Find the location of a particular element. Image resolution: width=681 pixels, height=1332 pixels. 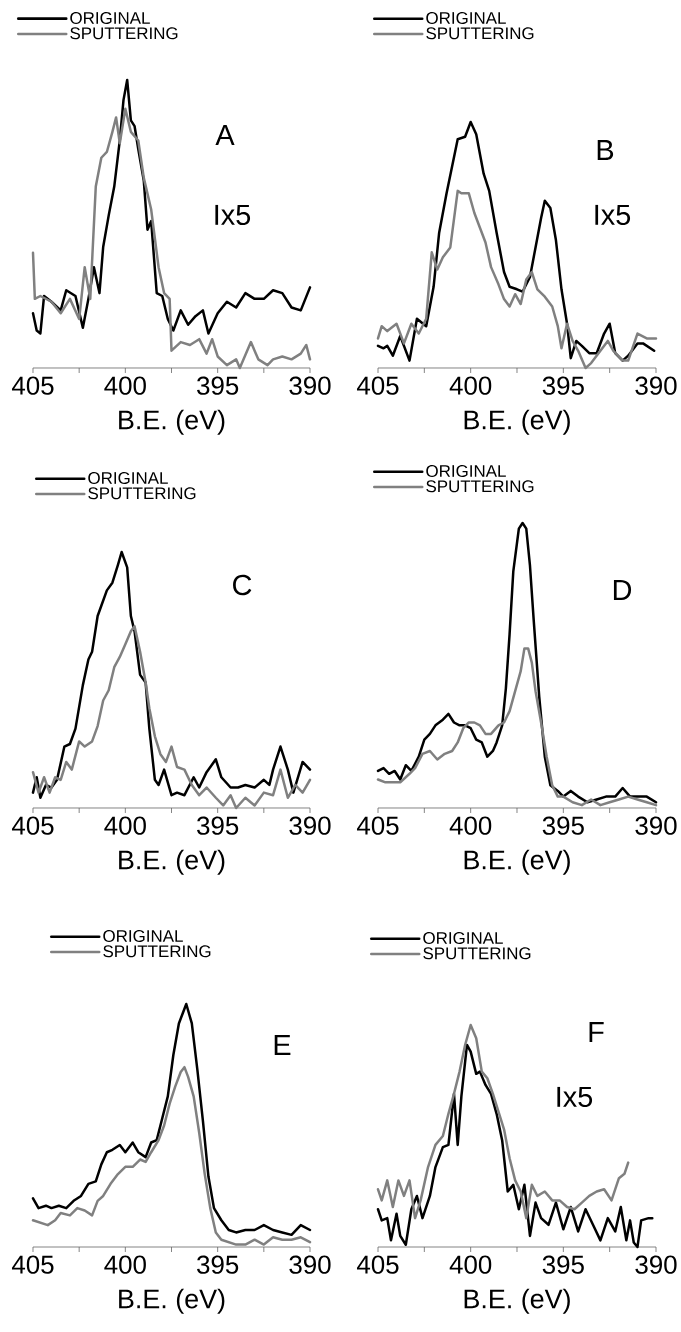

annotation: C is located at coordinates (242, 585).